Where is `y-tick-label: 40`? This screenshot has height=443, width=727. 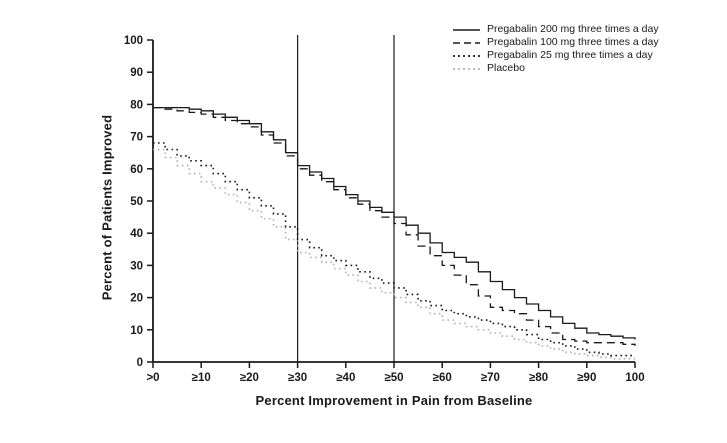 y-tick-label: 40 is located at coordinates (136, 234).